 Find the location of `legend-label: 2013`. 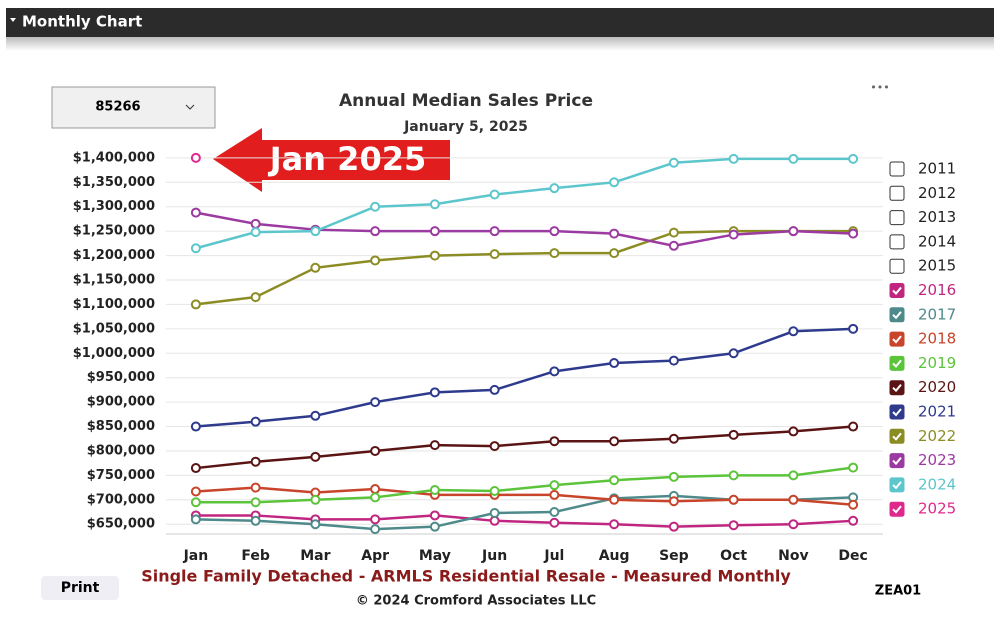

legend-label: 2013 is located at coordinates (937, 217).